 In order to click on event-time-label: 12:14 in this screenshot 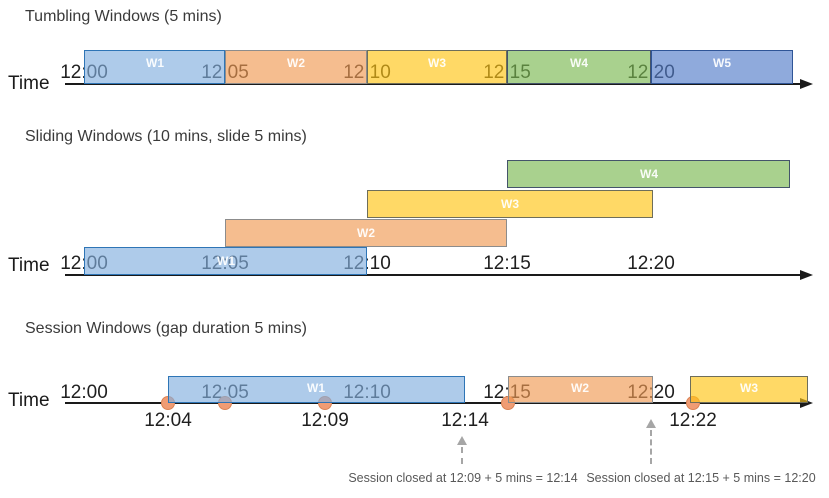, I will do `click(465, 420)`.